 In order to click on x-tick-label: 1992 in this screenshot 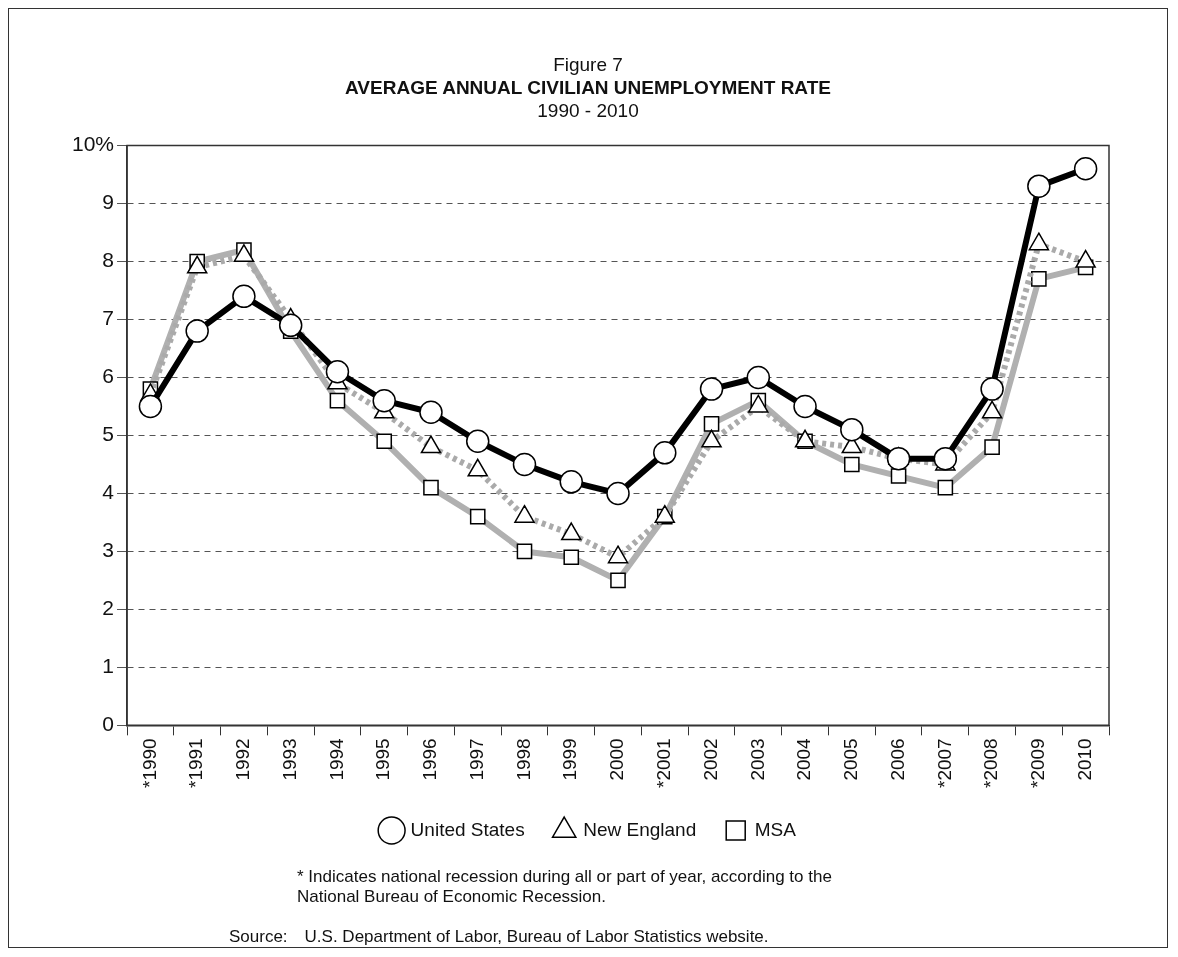, I will do `click(243, 759)`.